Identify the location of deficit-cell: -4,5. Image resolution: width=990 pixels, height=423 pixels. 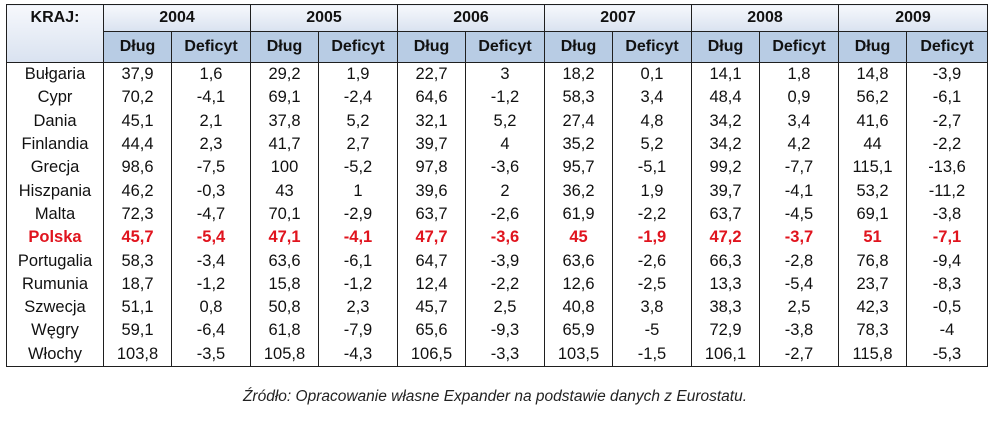
(799, 214).